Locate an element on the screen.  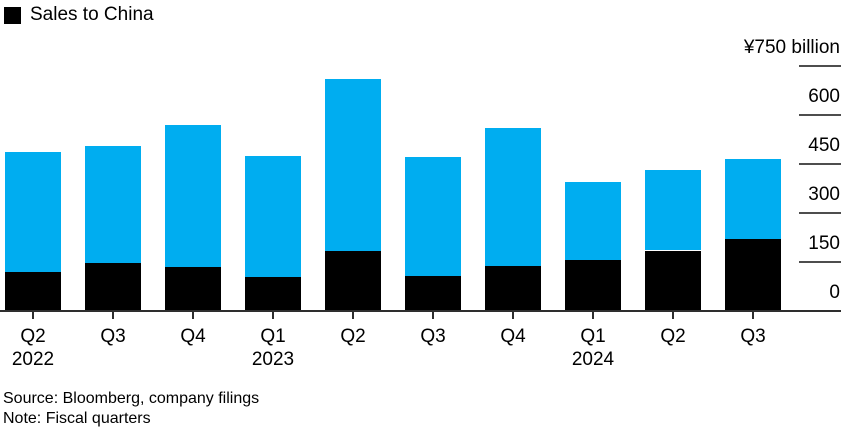
legend-label: Sales to China is located at coordinates (92, 14).